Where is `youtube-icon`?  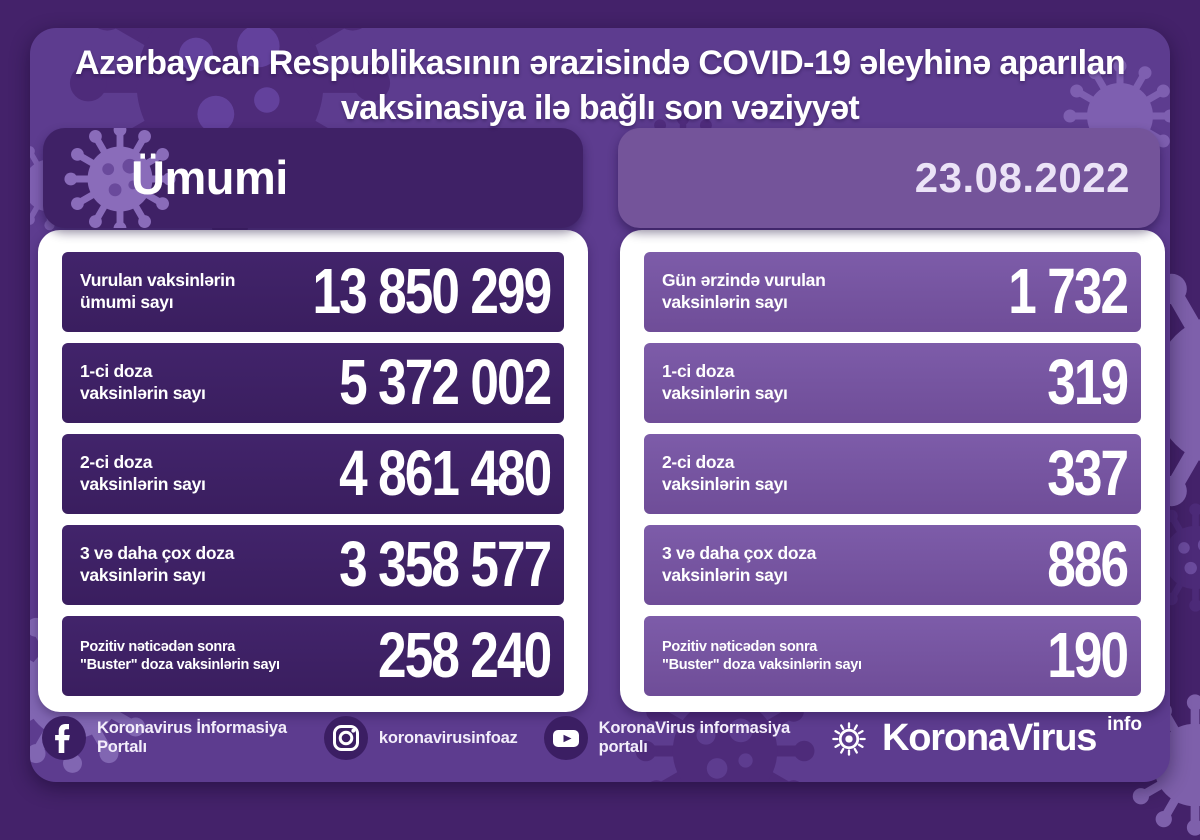
youtube-icon is located at coordinates (565, 738).